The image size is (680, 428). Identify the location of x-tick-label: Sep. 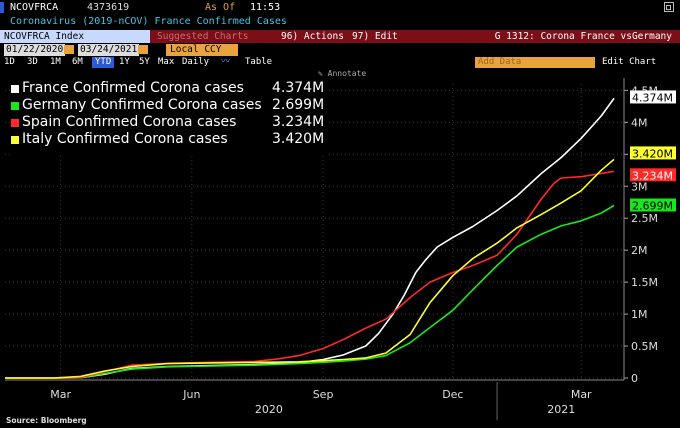
(323, 394).